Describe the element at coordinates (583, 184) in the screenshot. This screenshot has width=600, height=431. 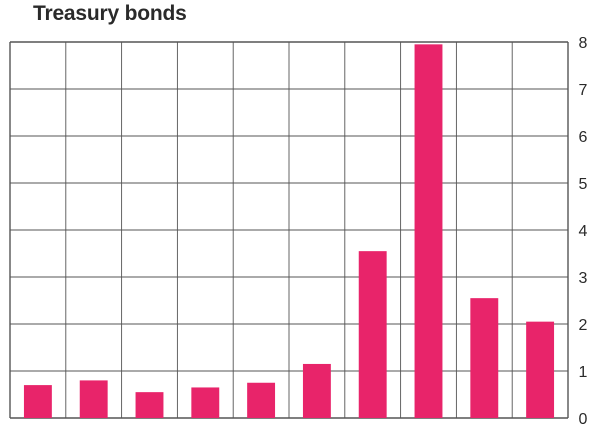
I see `y-tick-label: 5` at that location.